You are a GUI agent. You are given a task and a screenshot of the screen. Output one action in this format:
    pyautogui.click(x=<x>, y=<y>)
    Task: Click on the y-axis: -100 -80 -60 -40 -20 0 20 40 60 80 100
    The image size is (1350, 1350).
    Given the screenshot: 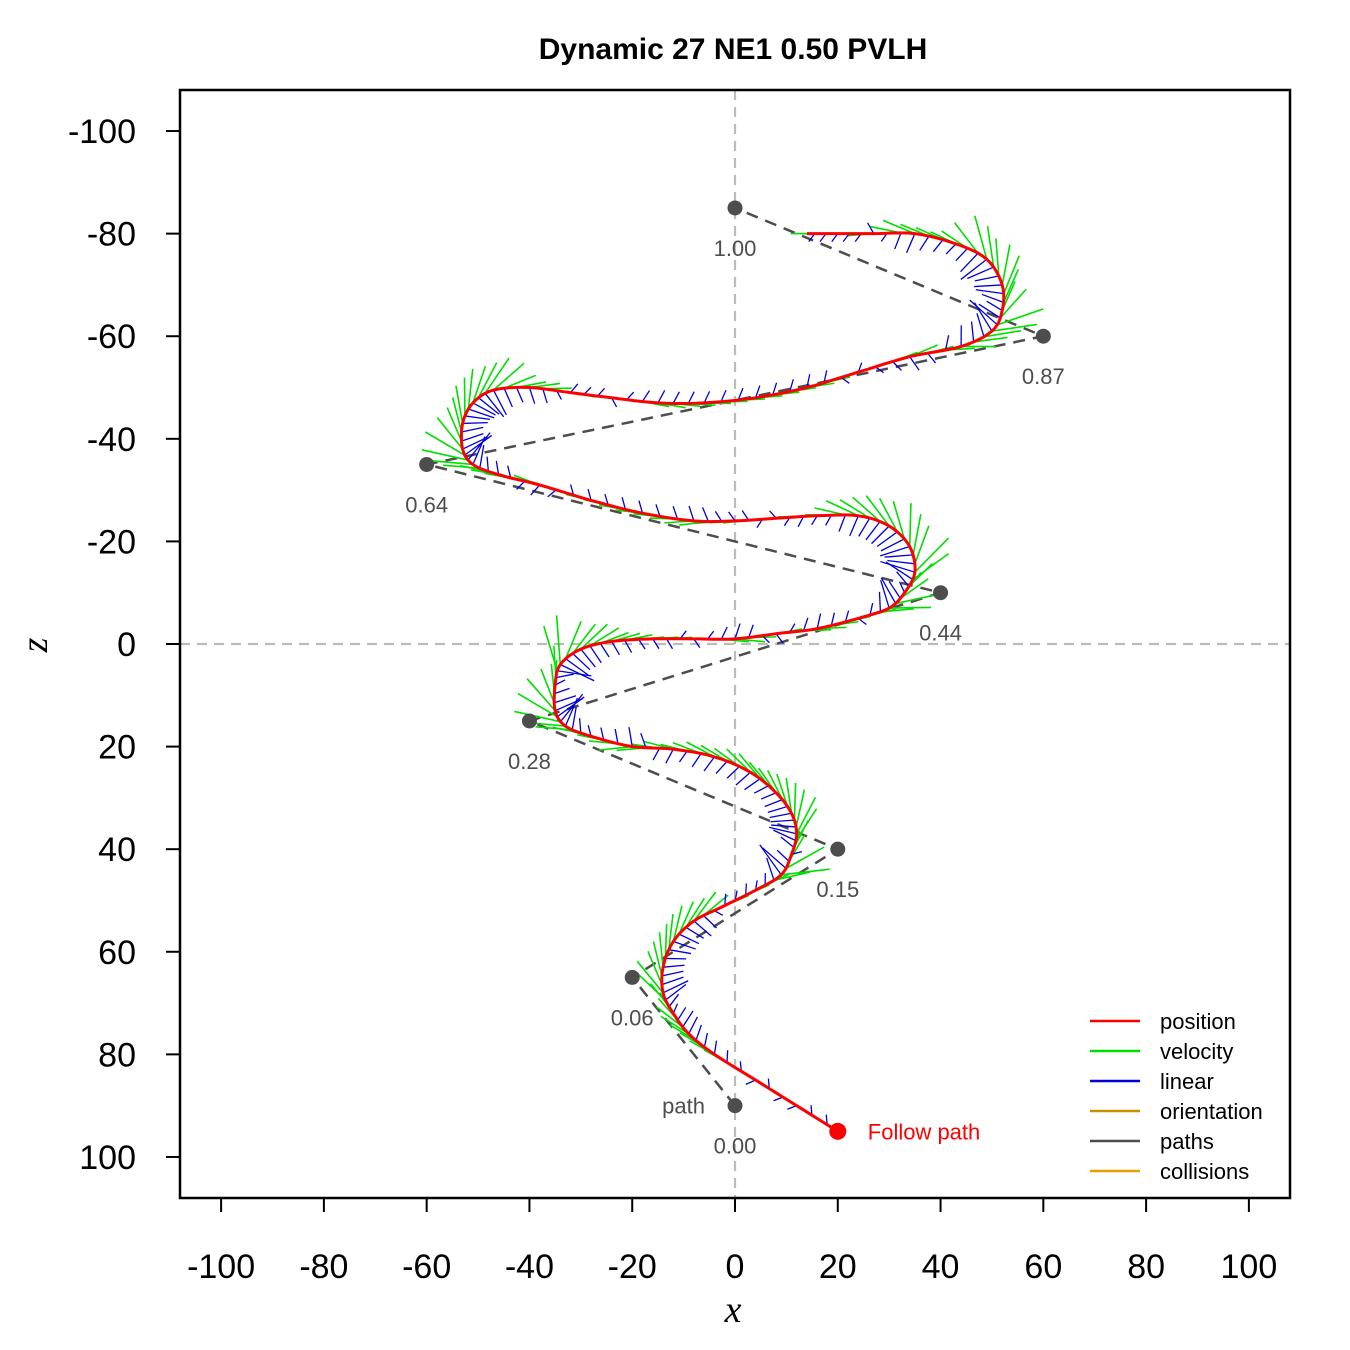 What is the action you would take?
    pyautogui.click(x=124, y=645)
    